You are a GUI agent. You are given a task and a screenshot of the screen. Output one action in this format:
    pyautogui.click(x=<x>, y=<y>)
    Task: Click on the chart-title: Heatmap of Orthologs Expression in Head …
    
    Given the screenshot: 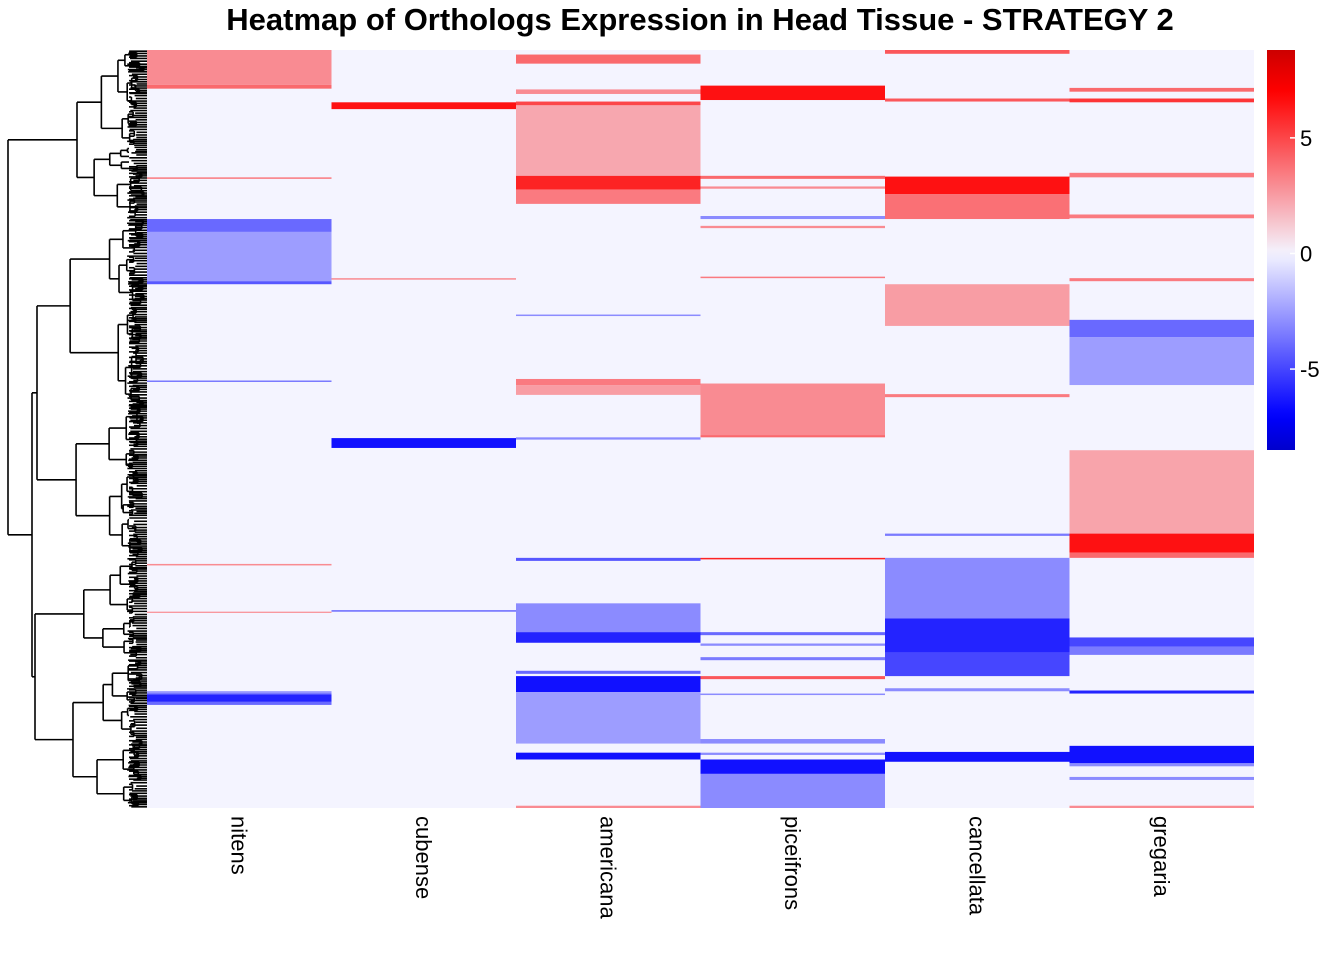 What is the action you would take?
    pyautogui.click(x=700, y=19)
    